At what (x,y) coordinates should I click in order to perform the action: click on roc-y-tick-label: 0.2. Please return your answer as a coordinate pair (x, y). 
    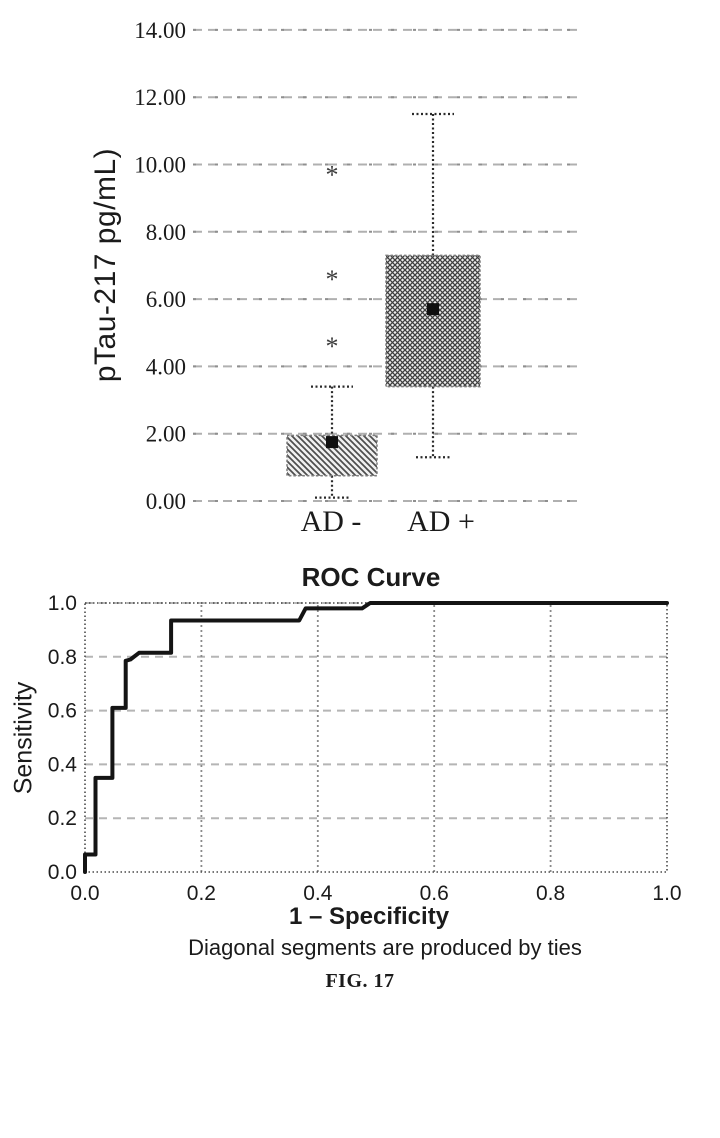
    Looking at the image, I should click on (62, 818).